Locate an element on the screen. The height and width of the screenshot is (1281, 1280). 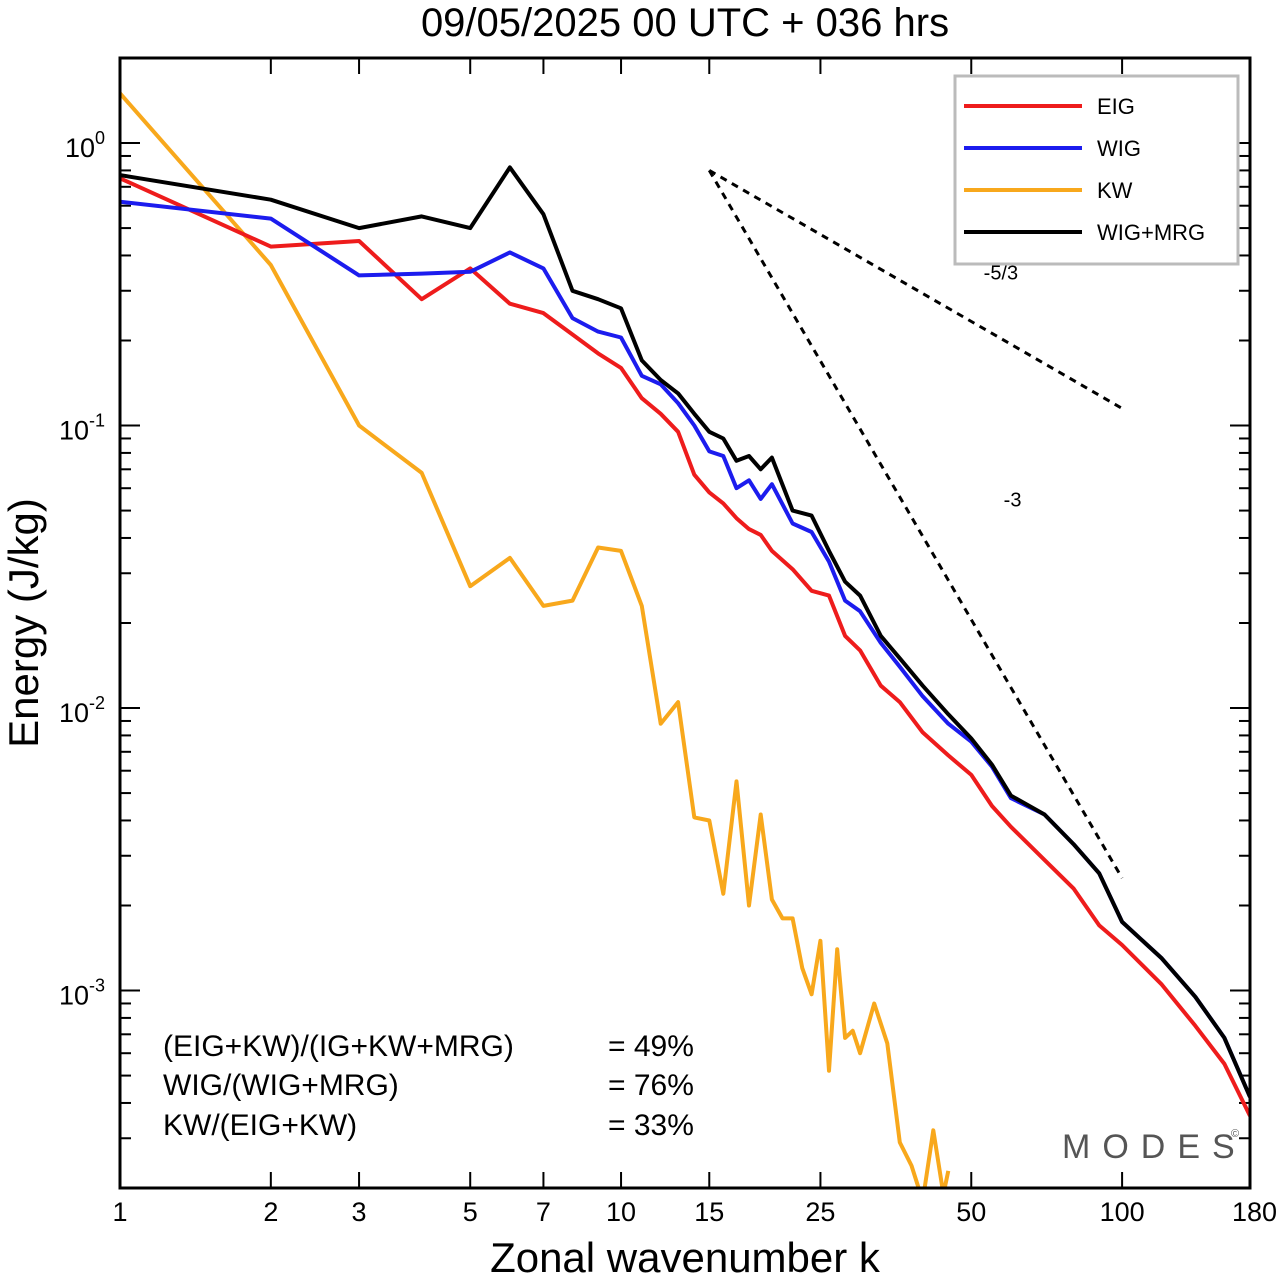
x-tick-label: 3 is located at coordinates (359, 1212).